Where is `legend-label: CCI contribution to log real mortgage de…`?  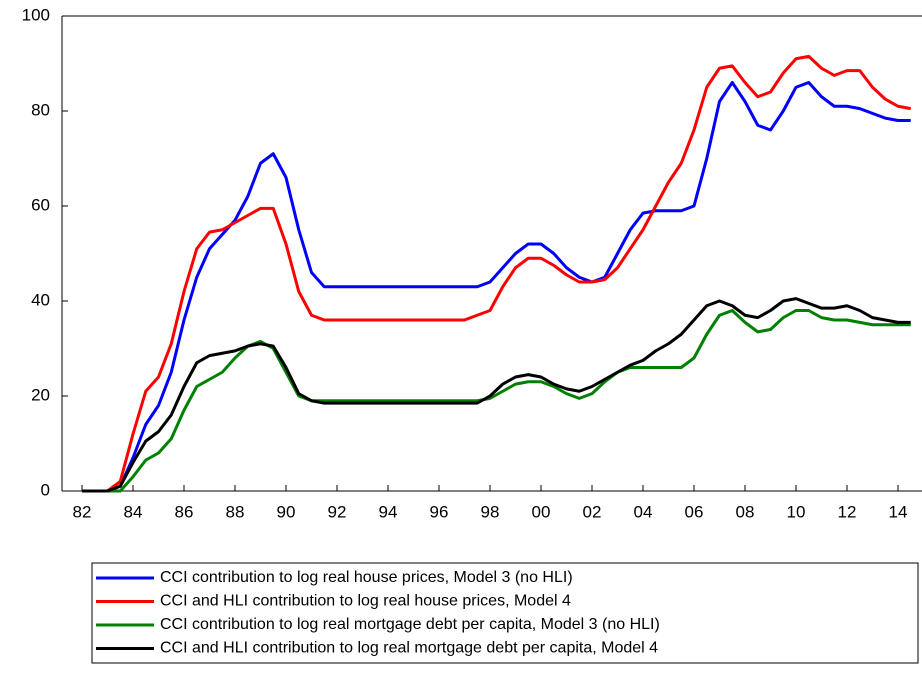 legend-label: CCI contribution to log real mortgage de… is located at coordinates (410, 624).